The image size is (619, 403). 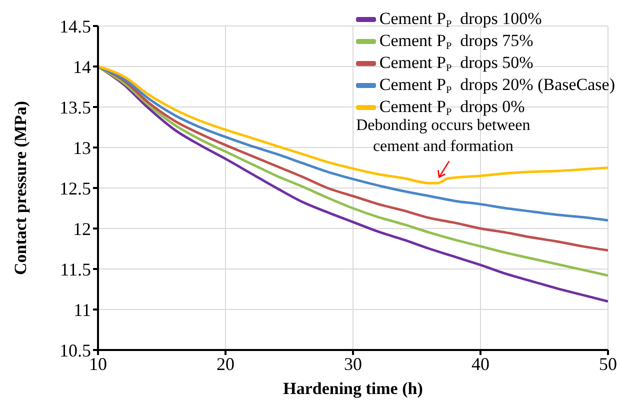 I want to click on y-tick-label: 12.5, so click(x=75, y=188).